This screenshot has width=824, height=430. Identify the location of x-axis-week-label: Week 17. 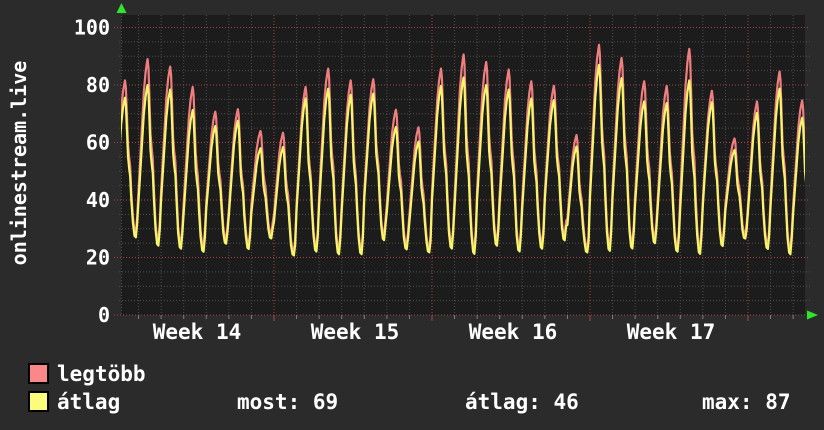
(671, 332).